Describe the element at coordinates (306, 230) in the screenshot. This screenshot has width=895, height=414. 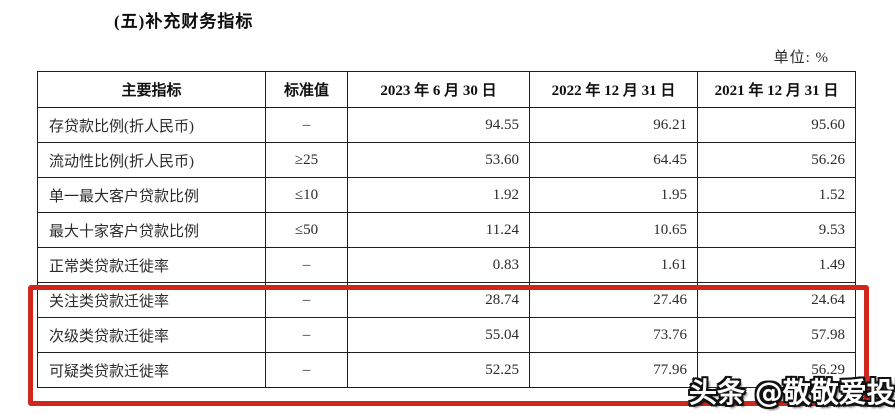
I see `standard-value-cell: ≤50` at that location.